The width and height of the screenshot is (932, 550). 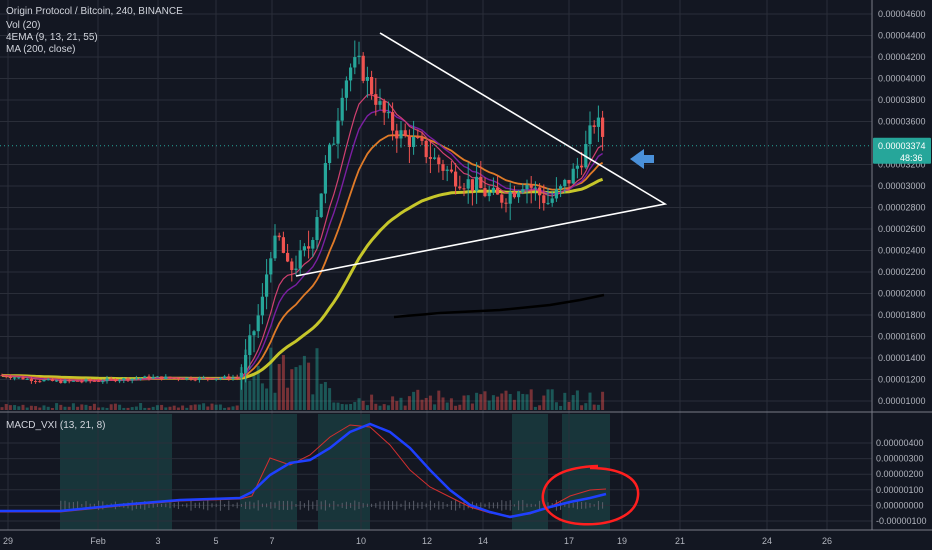 I want to click on current-price-tag: 0.00003374 48:36, so click(x=902, y=150).